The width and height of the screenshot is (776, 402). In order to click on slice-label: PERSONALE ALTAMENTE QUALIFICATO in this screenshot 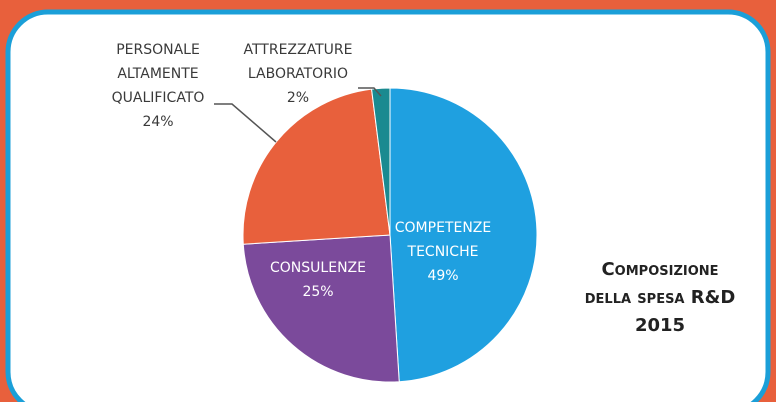, I will do `click(158, 74)`.